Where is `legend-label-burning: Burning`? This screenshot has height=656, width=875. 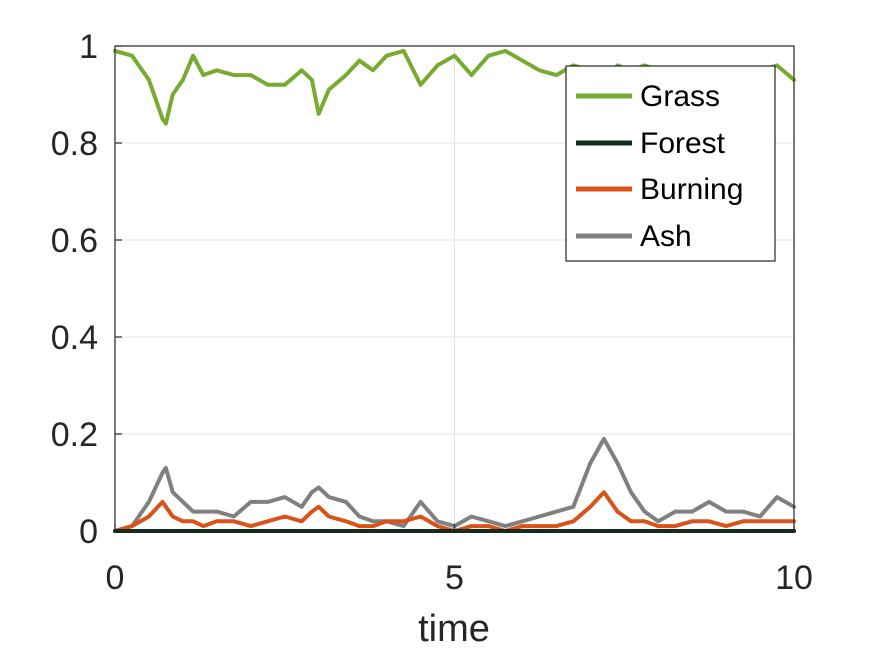 legend-label-burning: Burning is located at coordinates (691, 189).